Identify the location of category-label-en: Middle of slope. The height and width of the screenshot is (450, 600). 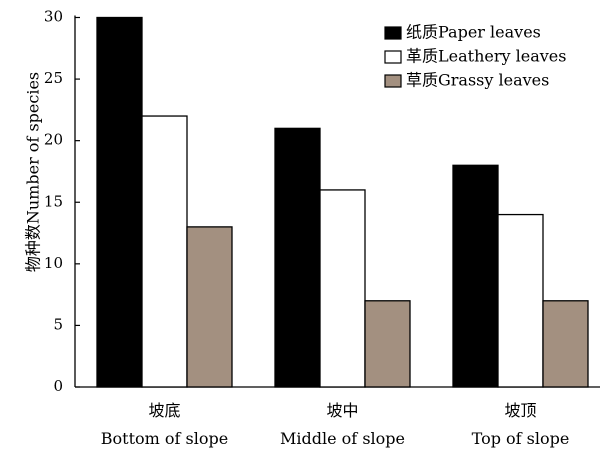
(342, 438).